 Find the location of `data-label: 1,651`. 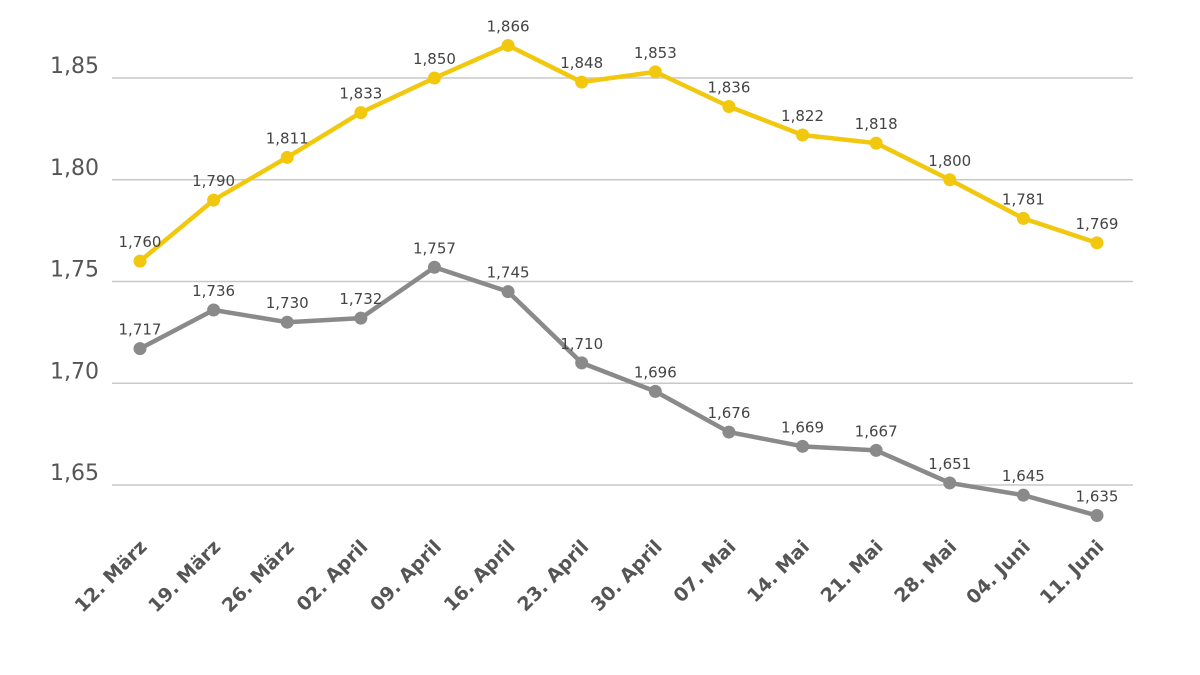

data-label: 1,651 is located at coordinates (949, 464).